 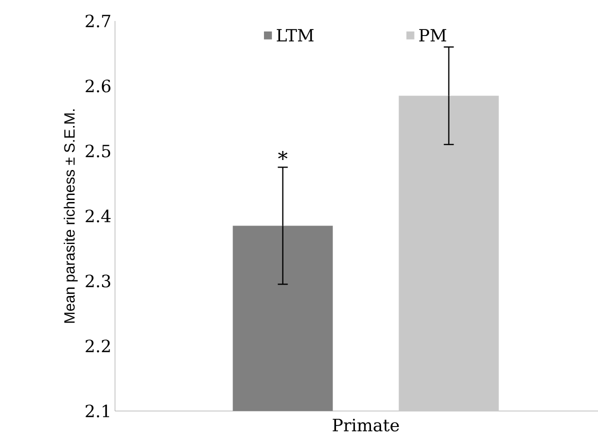 I want to click on y-tick-label: 2.1, so click(x=98, y=411).